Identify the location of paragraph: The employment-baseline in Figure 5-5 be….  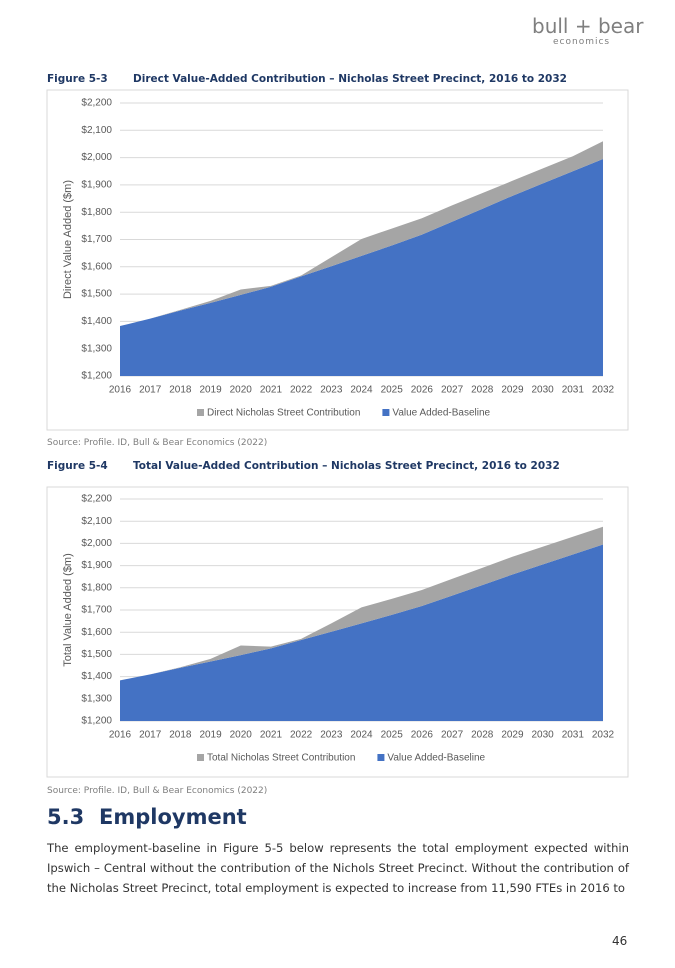
(338, 868).